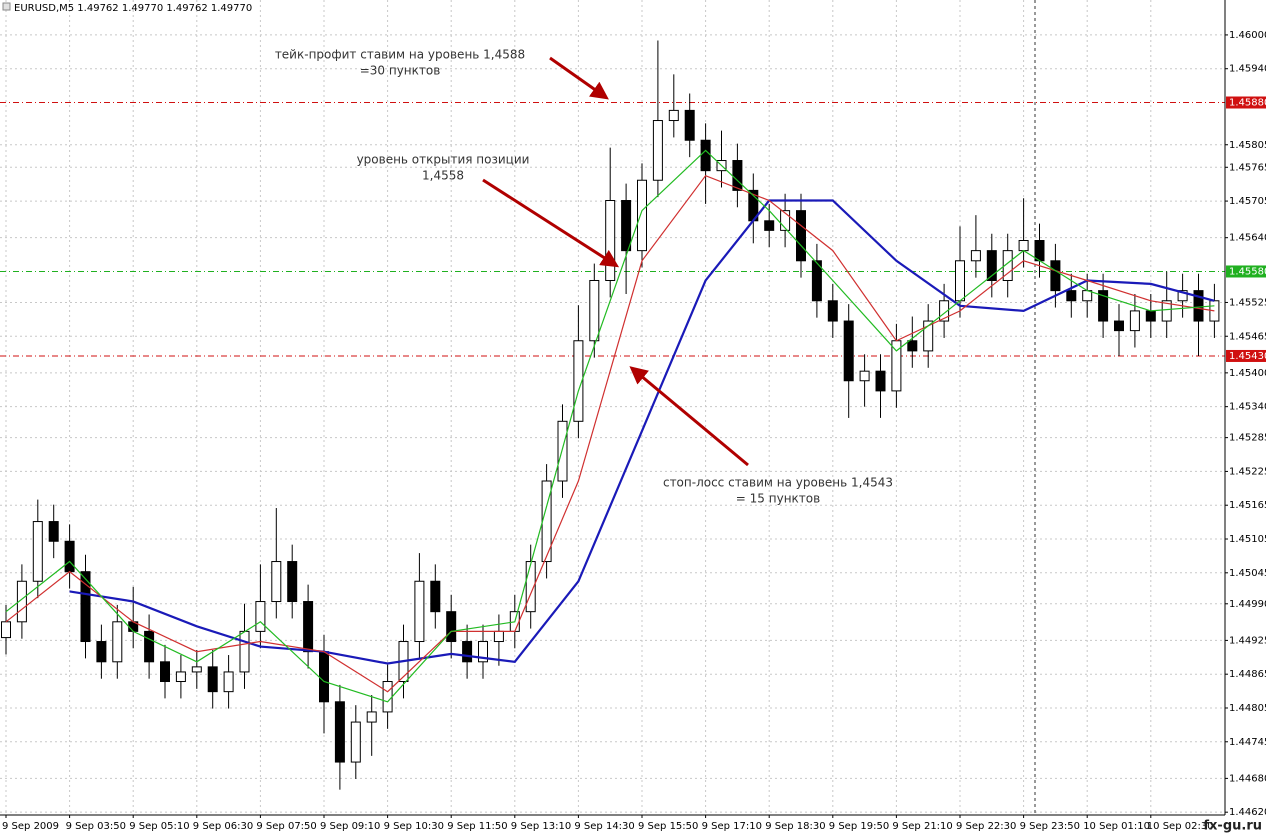  Describe the element at coordinates (668, 826) in the screenshot. I see `x-tick-label: 9 Sep 15:50` at that location.